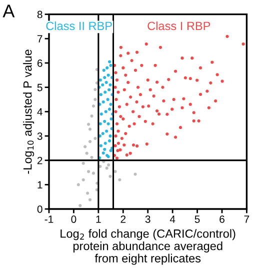 This screenshot has width=267, height=275. I want to click on y-tick-label: 1, so click(40, 184).